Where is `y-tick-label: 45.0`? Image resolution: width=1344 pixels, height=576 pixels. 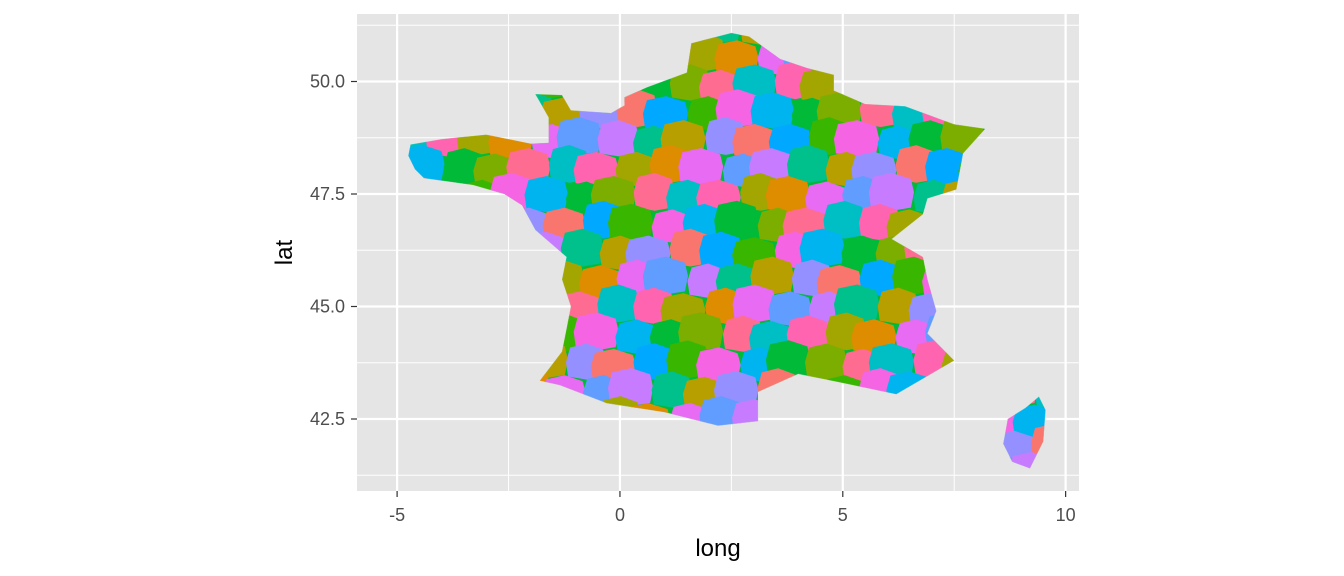
y-tick-label: 45.0 is located at coordinates (327, 307).